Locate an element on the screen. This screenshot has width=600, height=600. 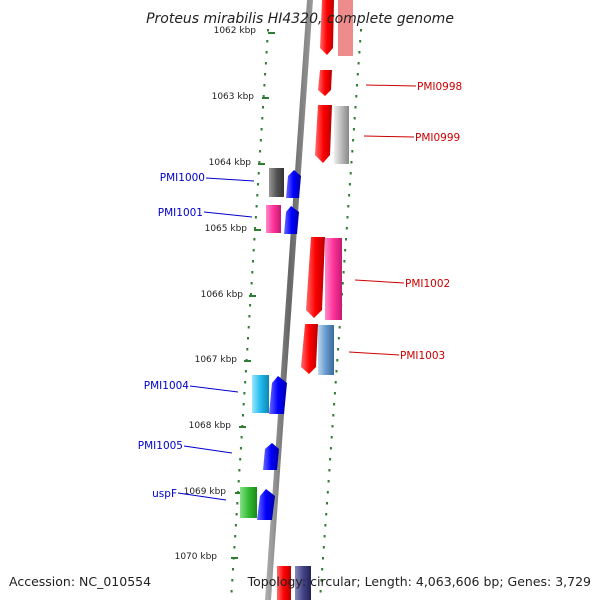
gene-label-pmi1000: PMI1000 is located at coordinates (182, 178).